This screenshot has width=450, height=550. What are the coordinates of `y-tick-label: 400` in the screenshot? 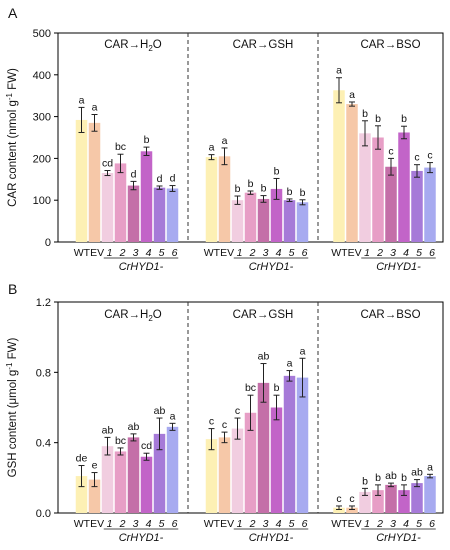 It's located at (42, 76).